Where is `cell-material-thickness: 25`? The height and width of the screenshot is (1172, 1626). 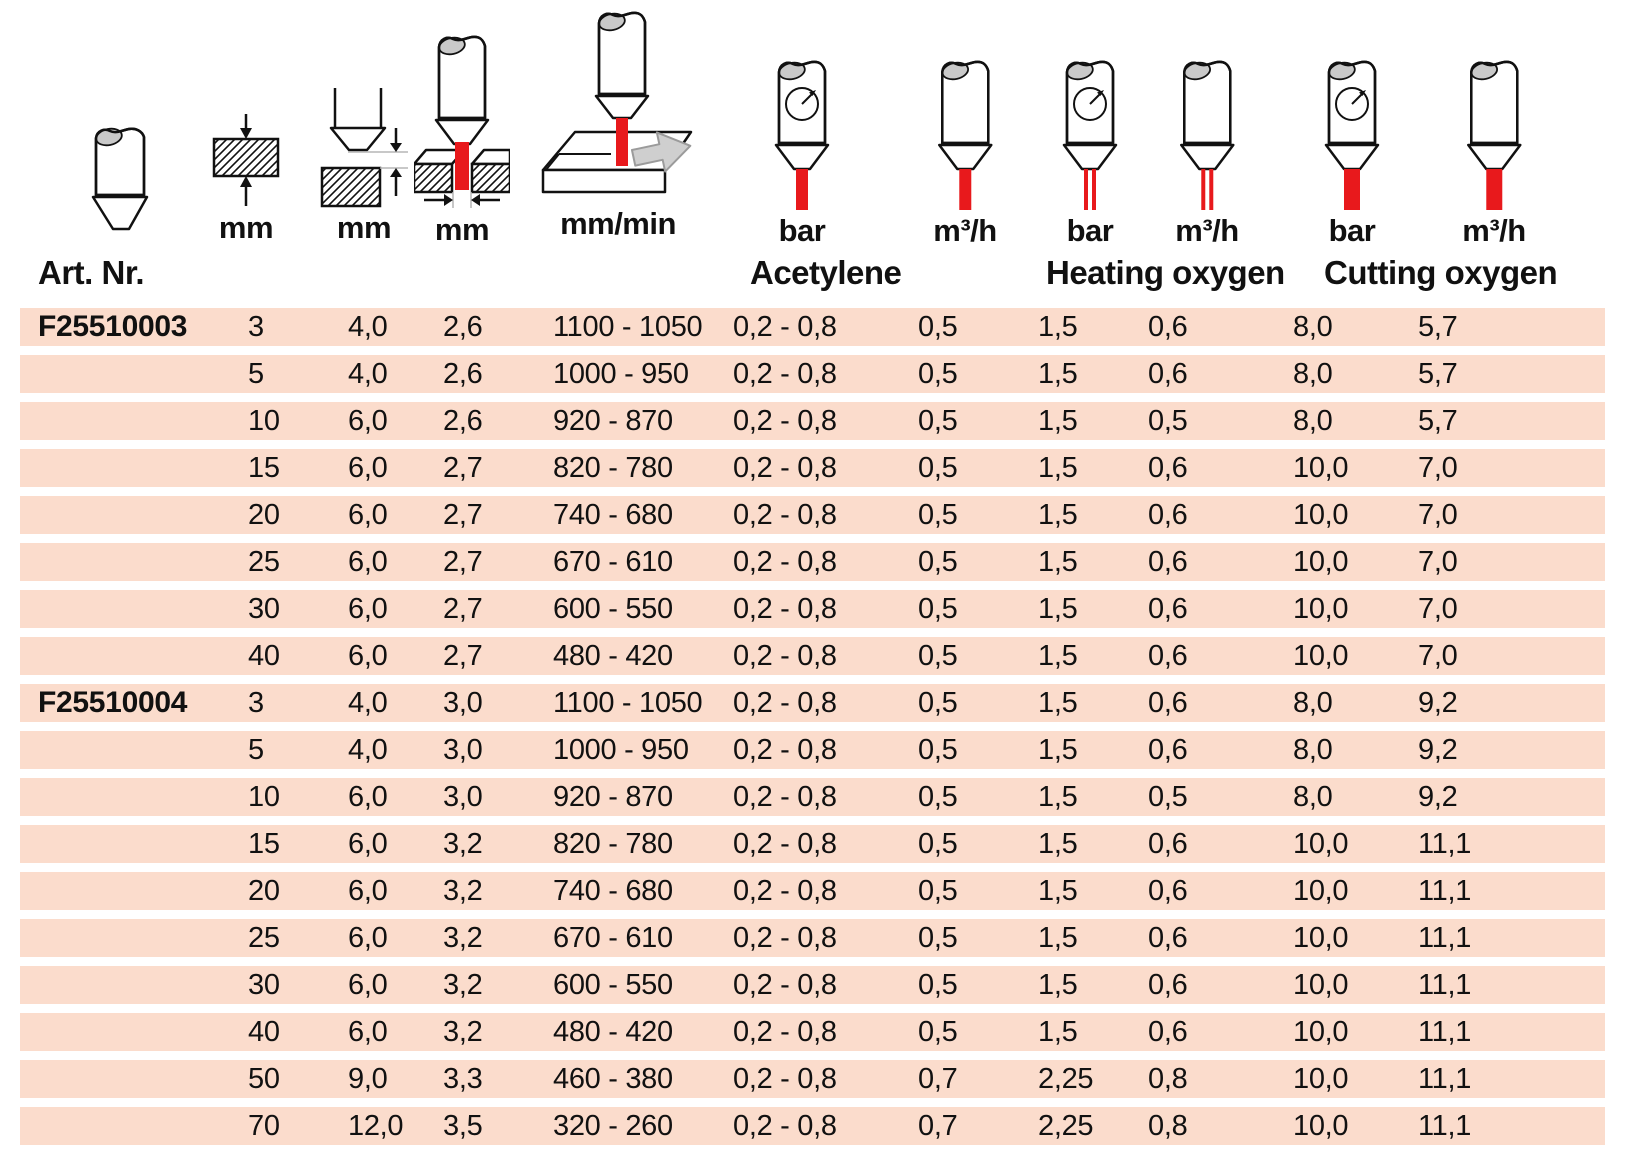
cell-material-thickness: 25 is located at coordinates (290, 562).